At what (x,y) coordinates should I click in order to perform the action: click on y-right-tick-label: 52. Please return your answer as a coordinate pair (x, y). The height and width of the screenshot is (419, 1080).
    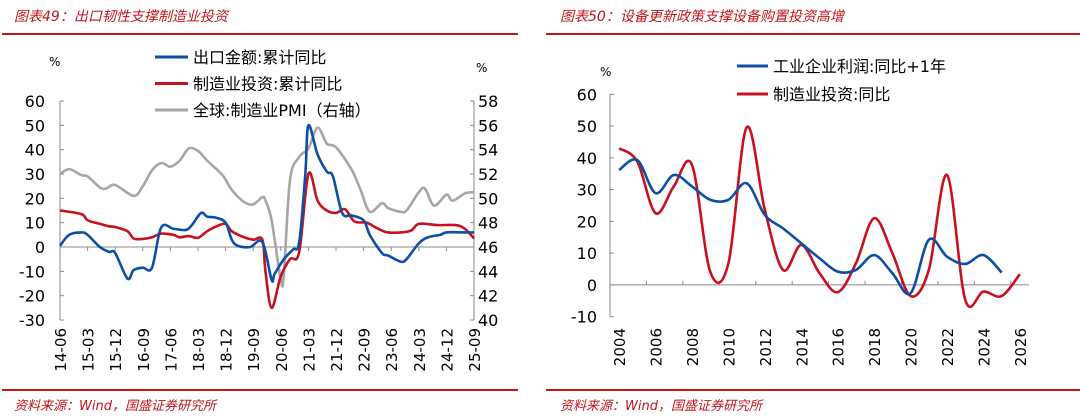
    Looking at the image, I should click on (488, 174).